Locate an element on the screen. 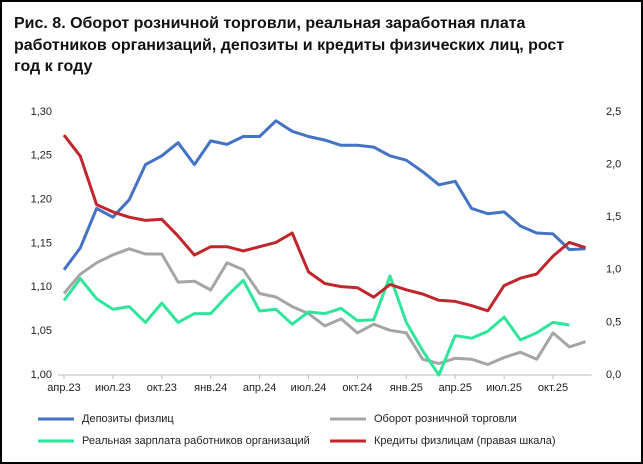  legend-label: Оборот розничной торговли is located at coordinates (445, 419).